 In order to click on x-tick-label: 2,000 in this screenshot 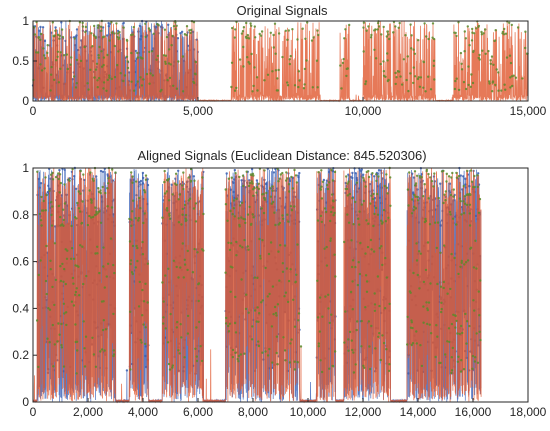, I will do `click(88, 412)`.